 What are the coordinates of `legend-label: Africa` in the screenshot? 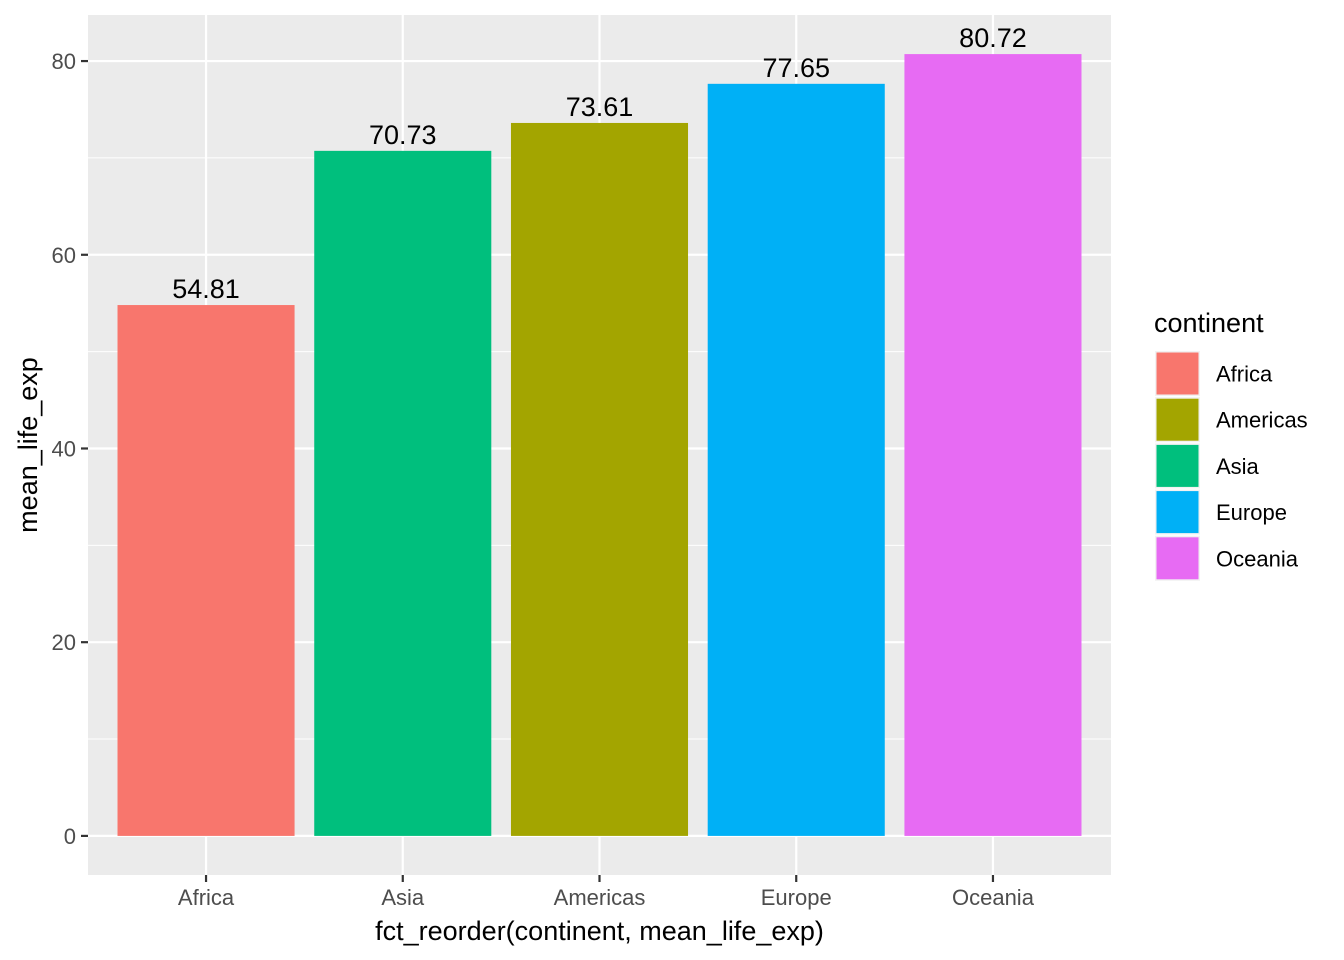 It's located at (1244, 374).